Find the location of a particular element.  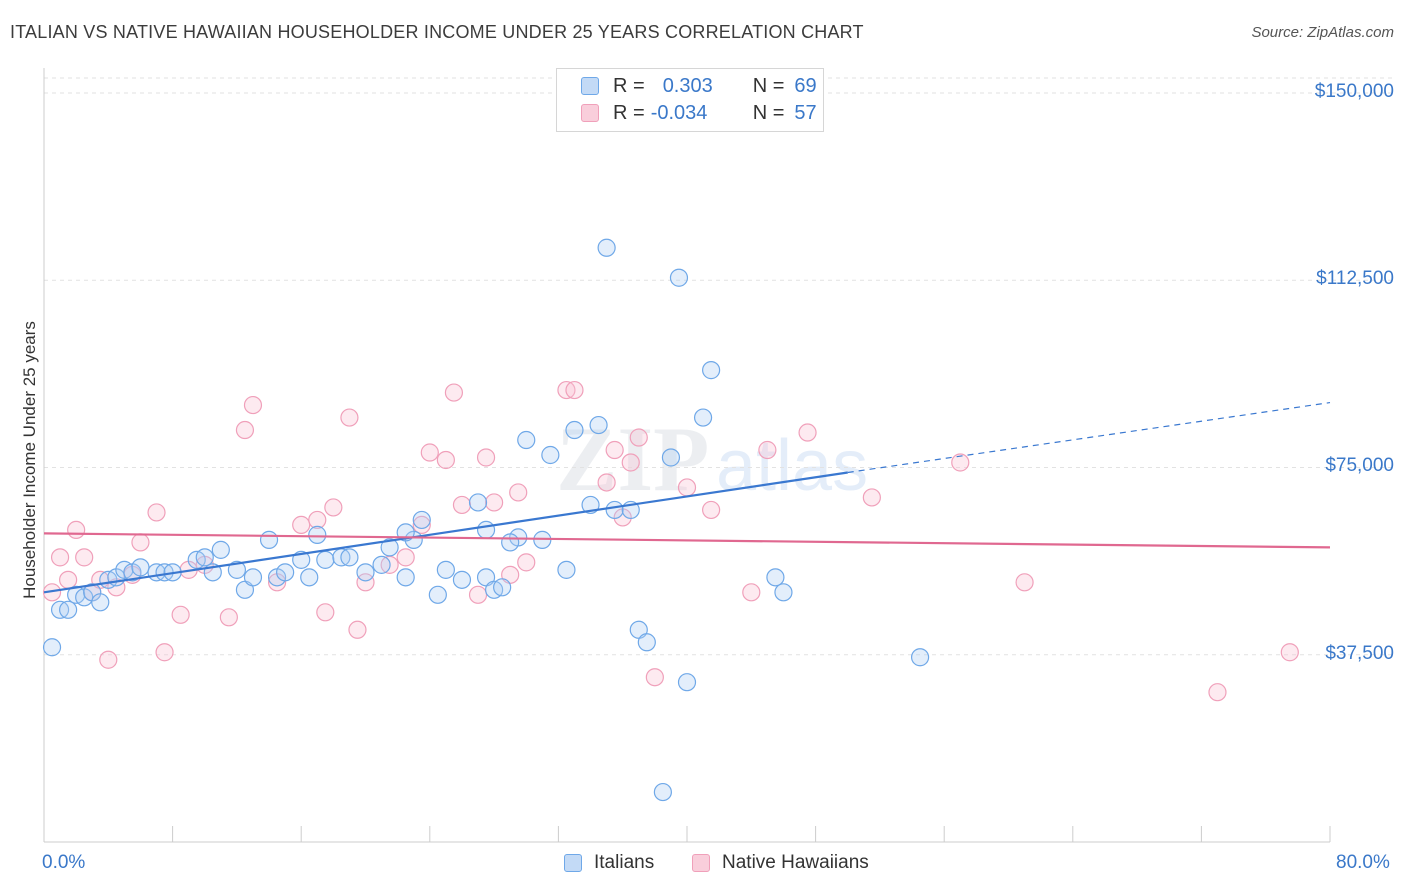

y-tick-label: $75,000 is located at coordinates (1359, 466).